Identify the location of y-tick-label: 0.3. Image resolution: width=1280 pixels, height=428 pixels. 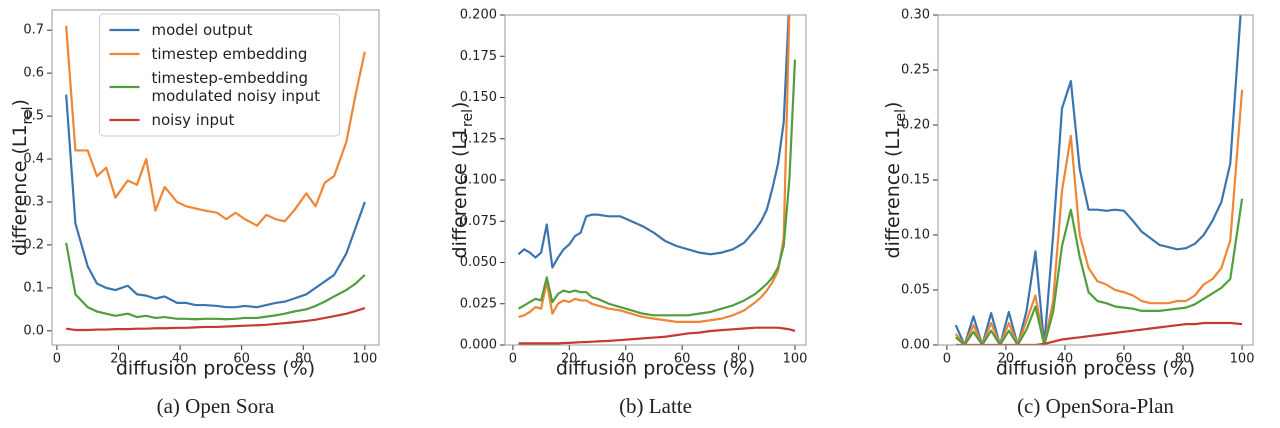
(33, 201).